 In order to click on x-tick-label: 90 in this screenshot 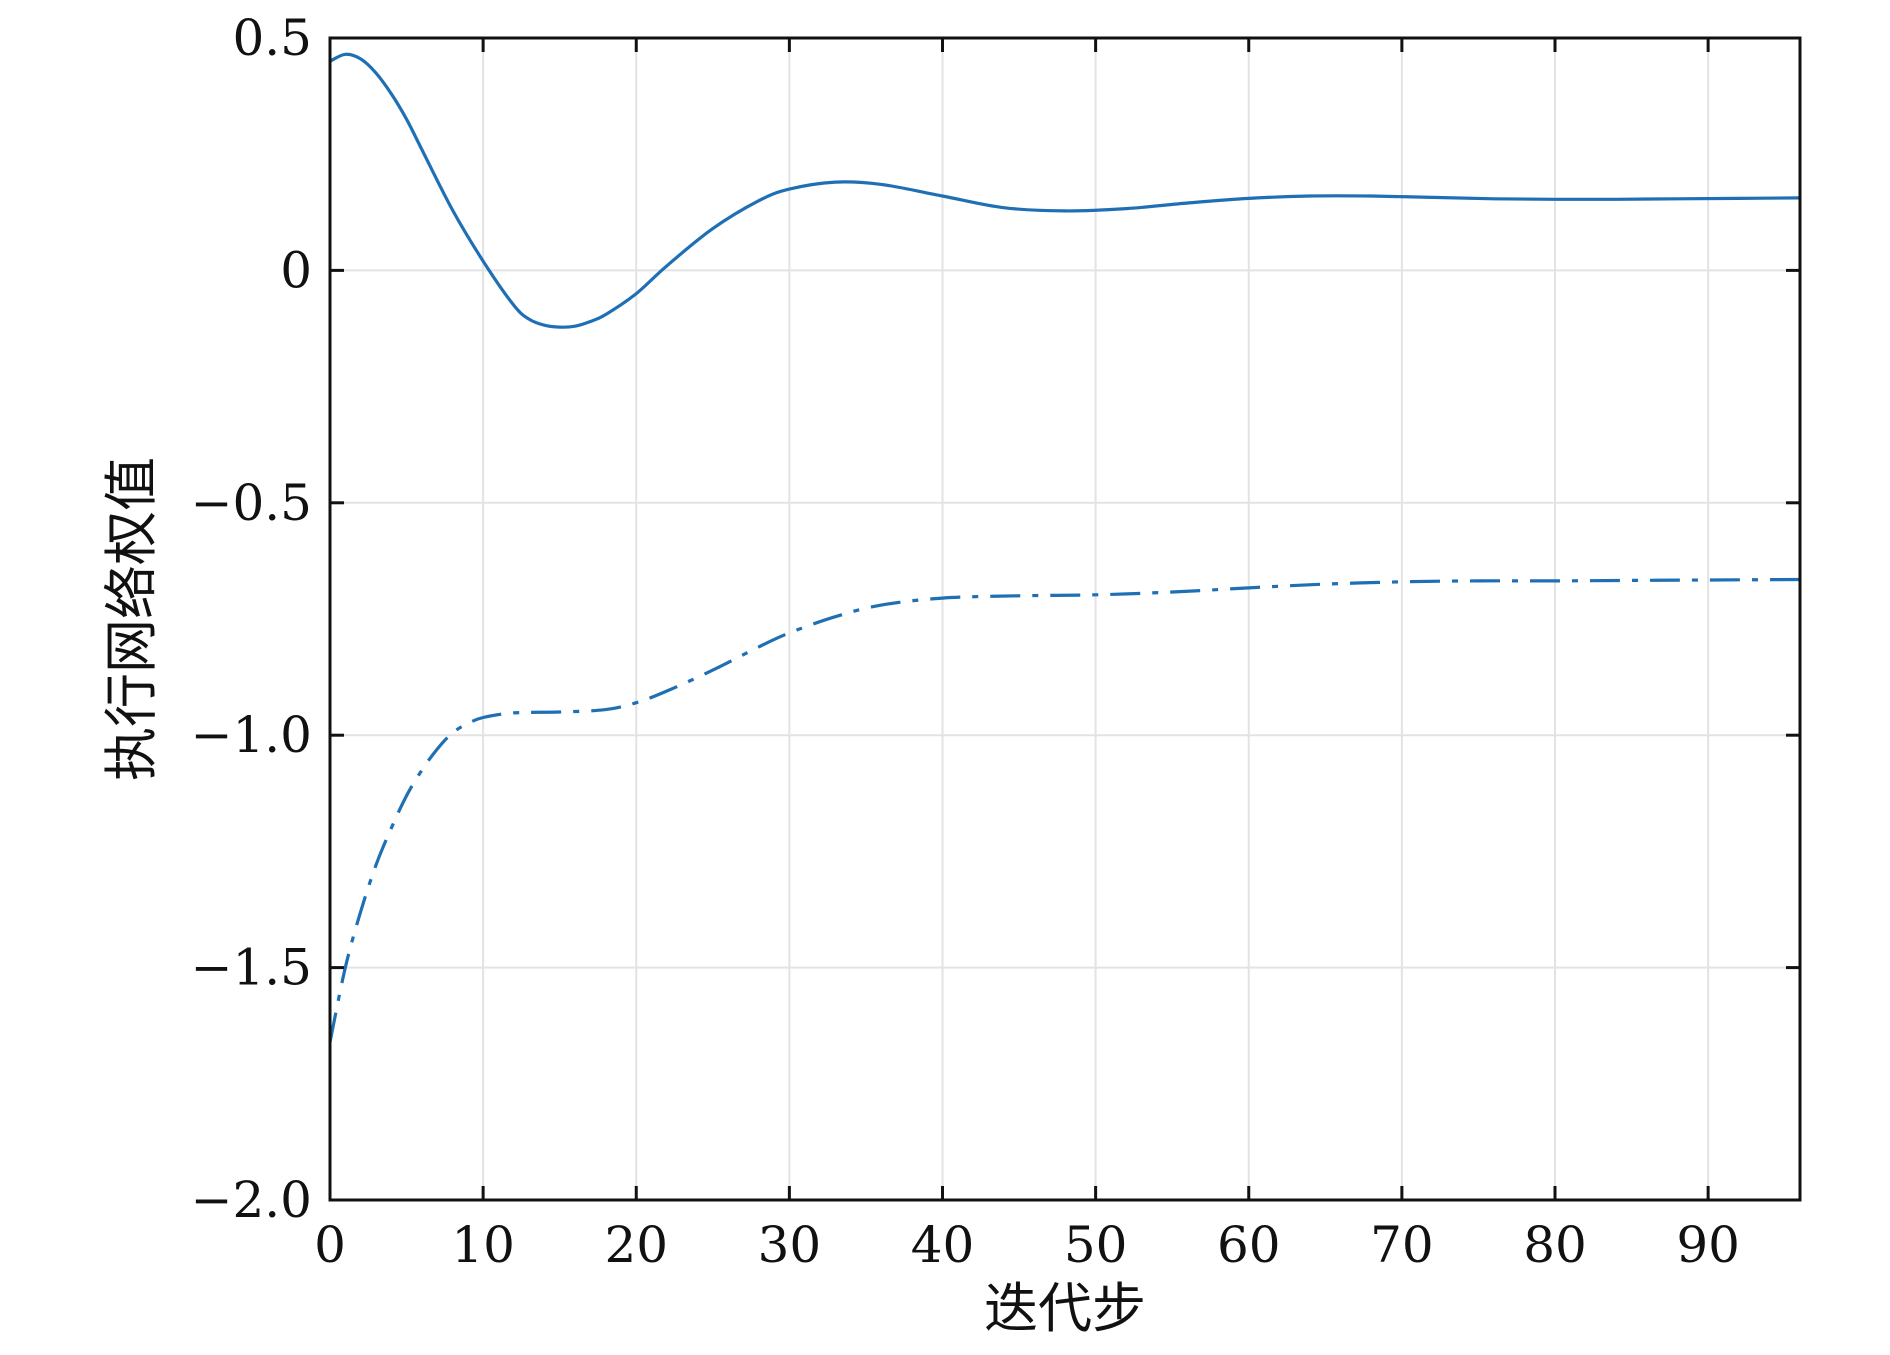, I will do `click(1708, 1245)`.